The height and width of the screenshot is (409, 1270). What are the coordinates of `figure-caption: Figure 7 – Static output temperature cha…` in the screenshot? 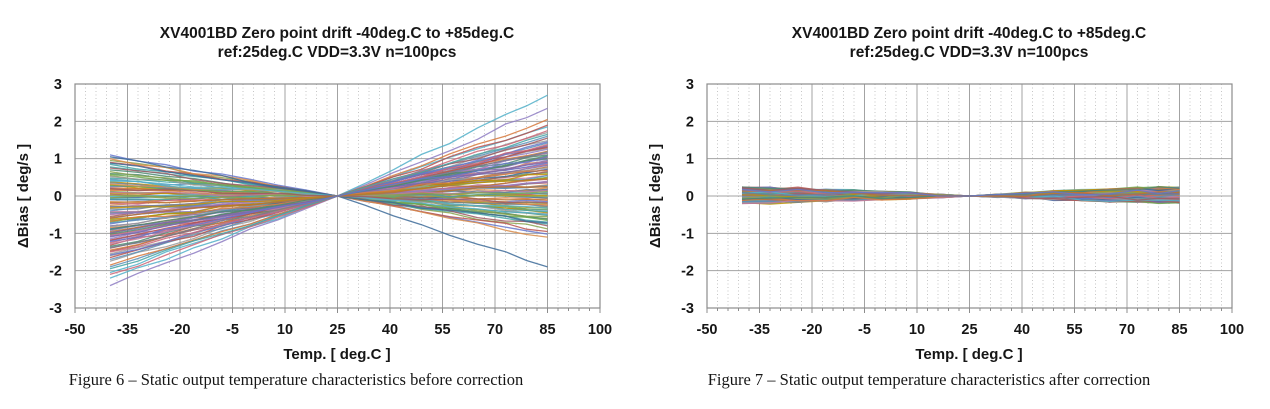 It's located at (929, 379).